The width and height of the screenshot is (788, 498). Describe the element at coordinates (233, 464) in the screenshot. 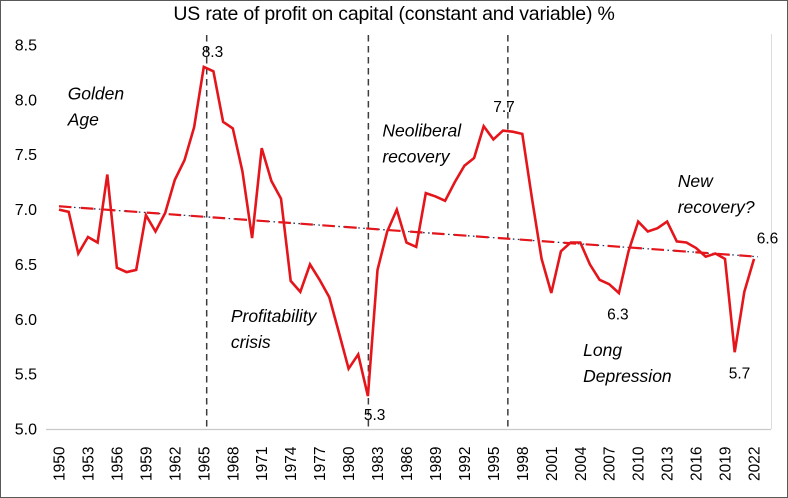

I see `x-tick-label: 1968` at that location.